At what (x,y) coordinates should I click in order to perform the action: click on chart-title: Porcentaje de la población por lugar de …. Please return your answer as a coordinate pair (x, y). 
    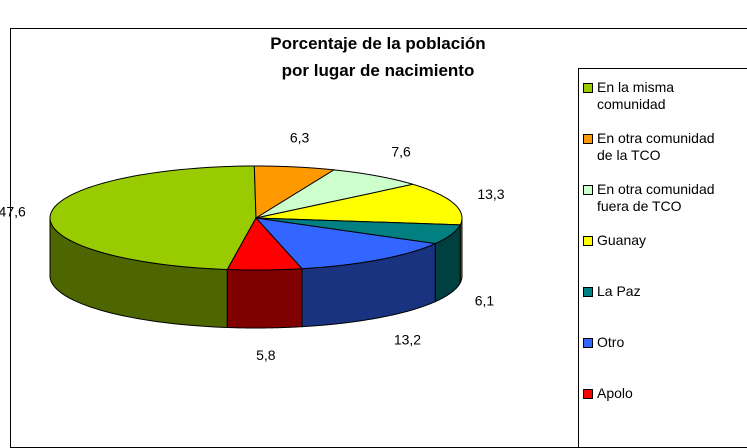
    Looking at the image, I should click on (378, 57).